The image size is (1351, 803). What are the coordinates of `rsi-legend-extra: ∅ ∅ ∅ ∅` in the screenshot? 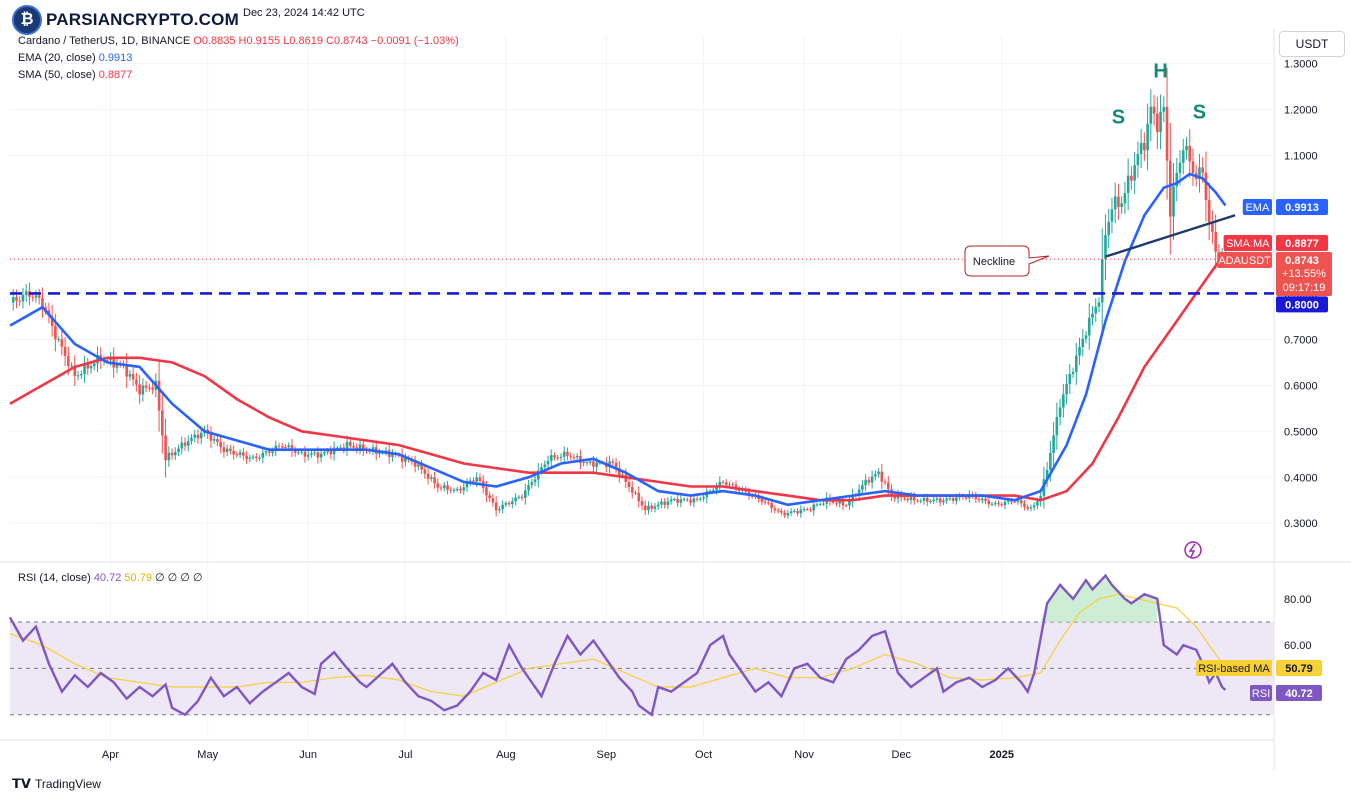 It's located at (179, 578).